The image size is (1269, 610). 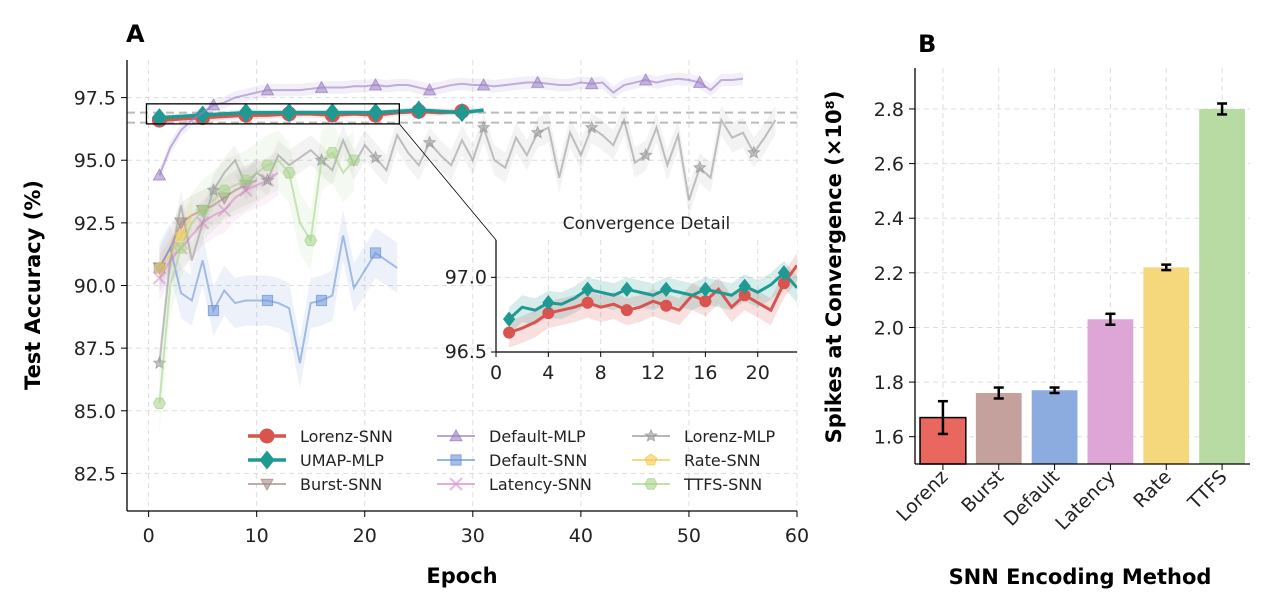 I want to click on inset-x-tick-label-1: 4, so click(x=548, y=373).